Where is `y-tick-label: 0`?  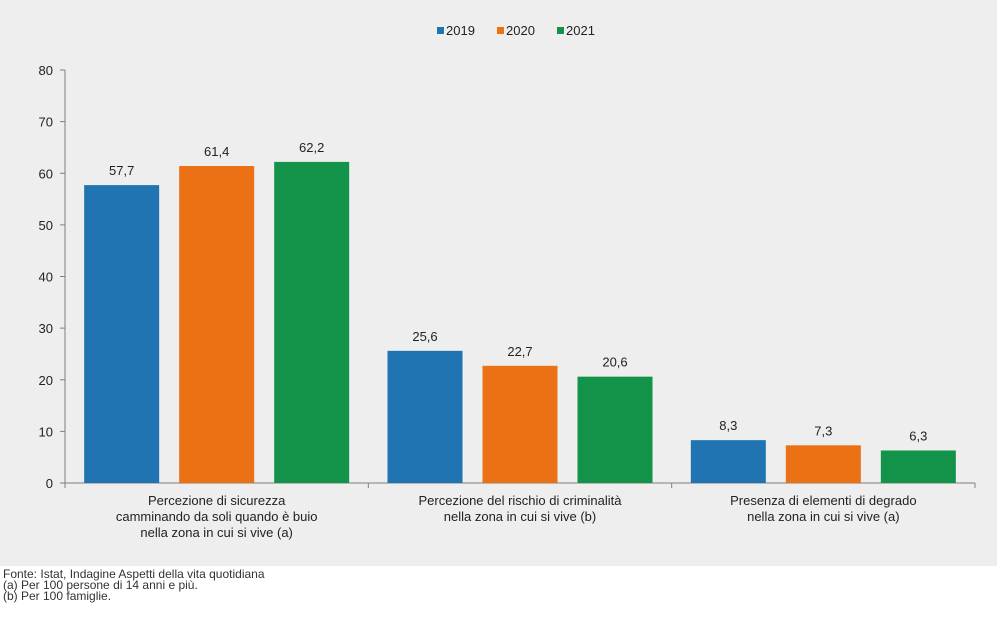
y-tick-label: 0 is located at coordinates (49, 483).